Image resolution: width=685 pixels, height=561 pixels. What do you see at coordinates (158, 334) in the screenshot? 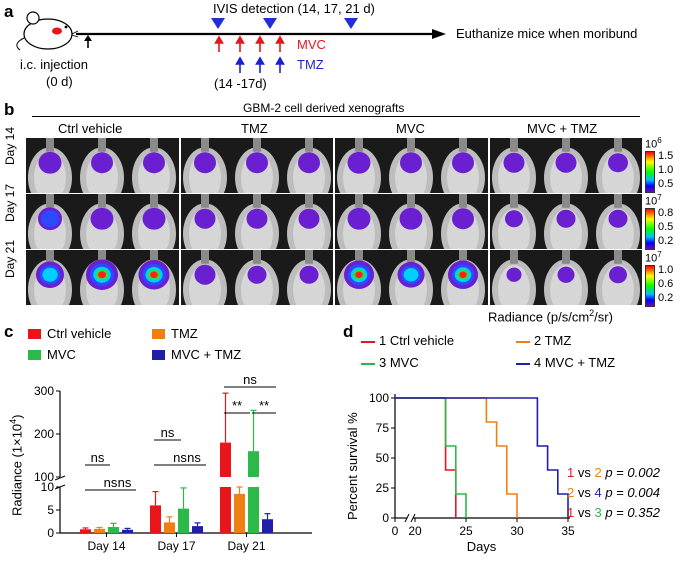
I see `legend-swatch-tmz` at bounding box center [158, 334].